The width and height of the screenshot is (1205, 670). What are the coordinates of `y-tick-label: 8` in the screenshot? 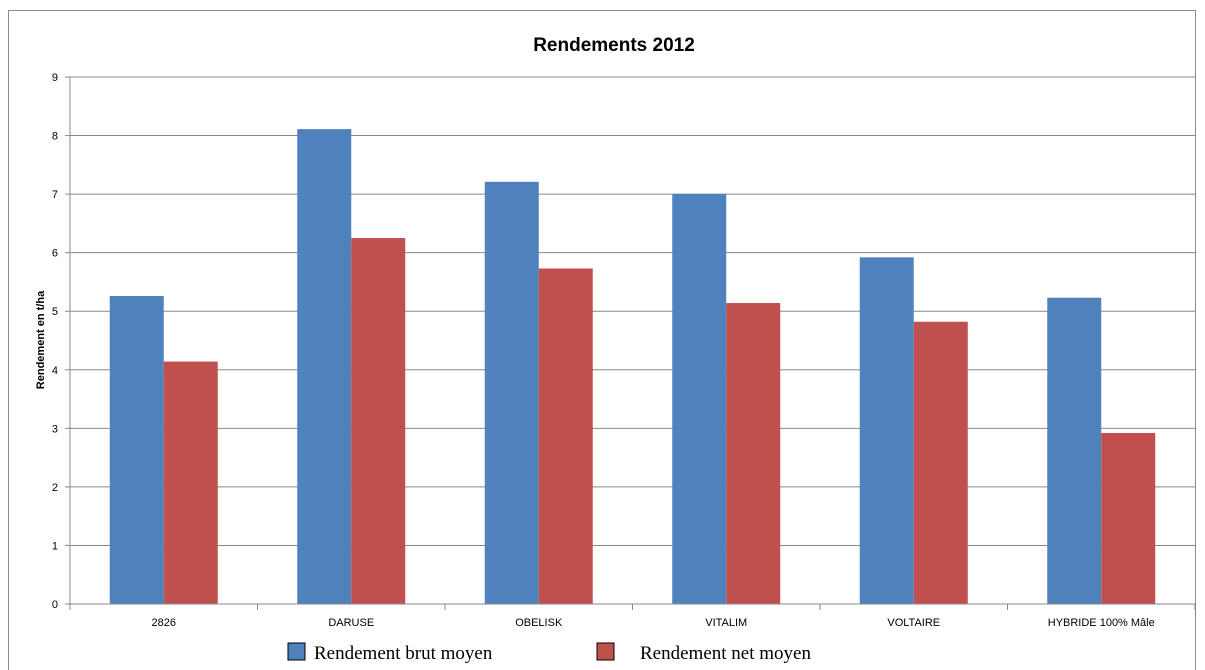 It's located at (55, 137).